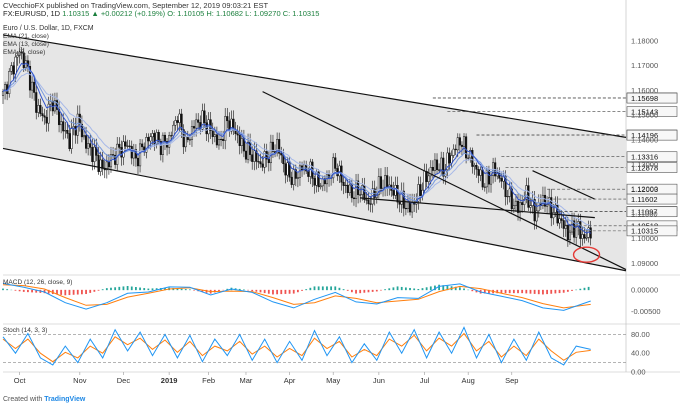  What do you see at coordinates (296, 296) in the screenshot?
I see `macd-line` at bounding box center [296, 296].